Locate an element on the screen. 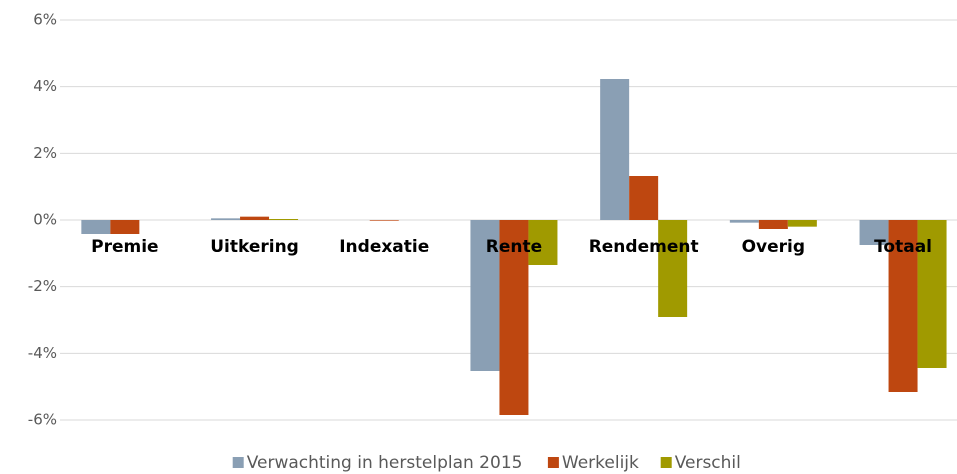 The image size is (957, 474). y-tick-label: -6% is located at coordinates (42, 420).